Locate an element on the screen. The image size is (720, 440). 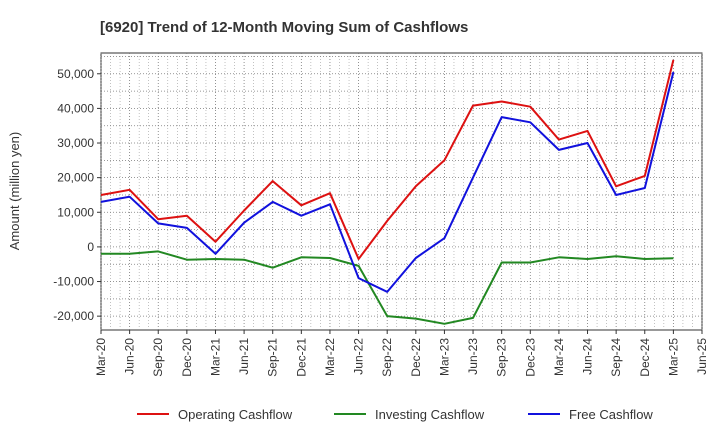
x-tick-label: Mar-22 is located at coordinates (330, 357).